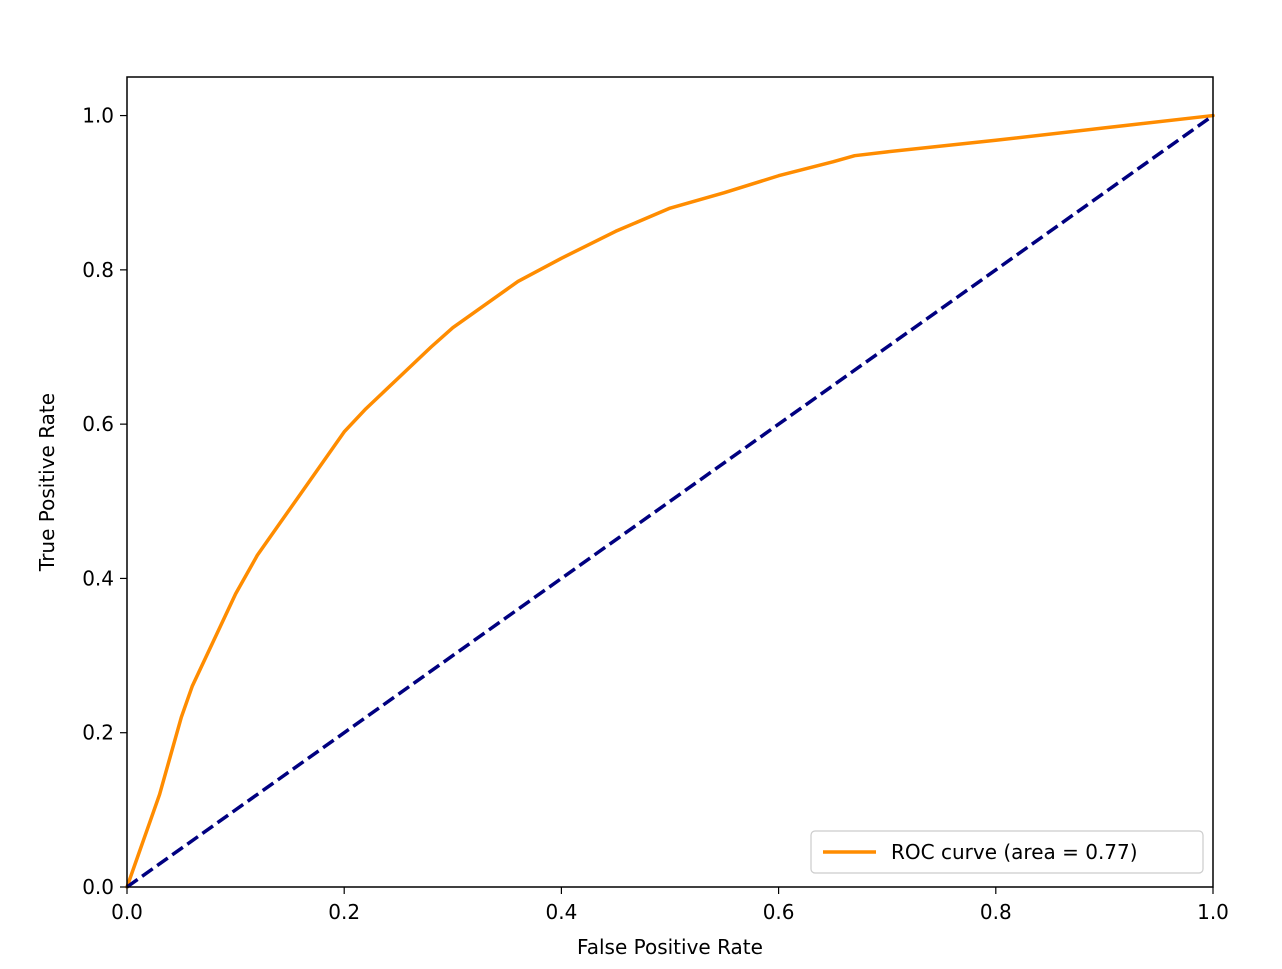 The height and width of the screenshot is (969, 1282). I want to click on x-tick-label: 0.0, so click(127, 912).